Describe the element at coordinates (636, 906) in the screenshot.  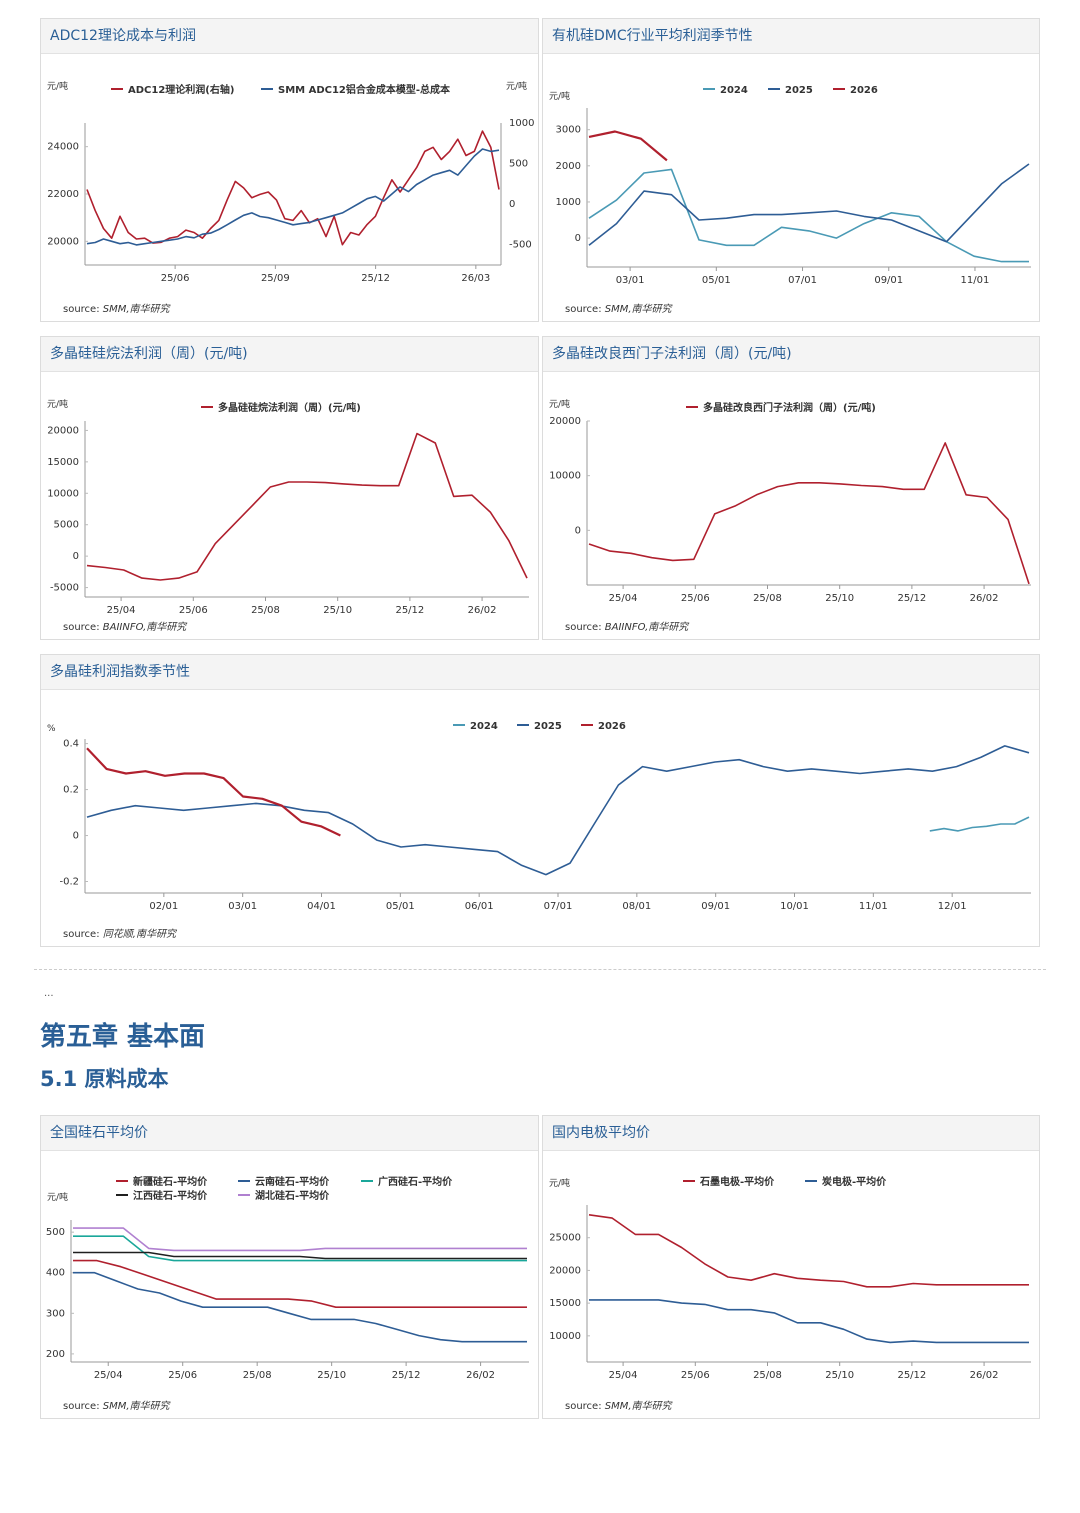
I see `x-tick-label: 08/01` at that location.